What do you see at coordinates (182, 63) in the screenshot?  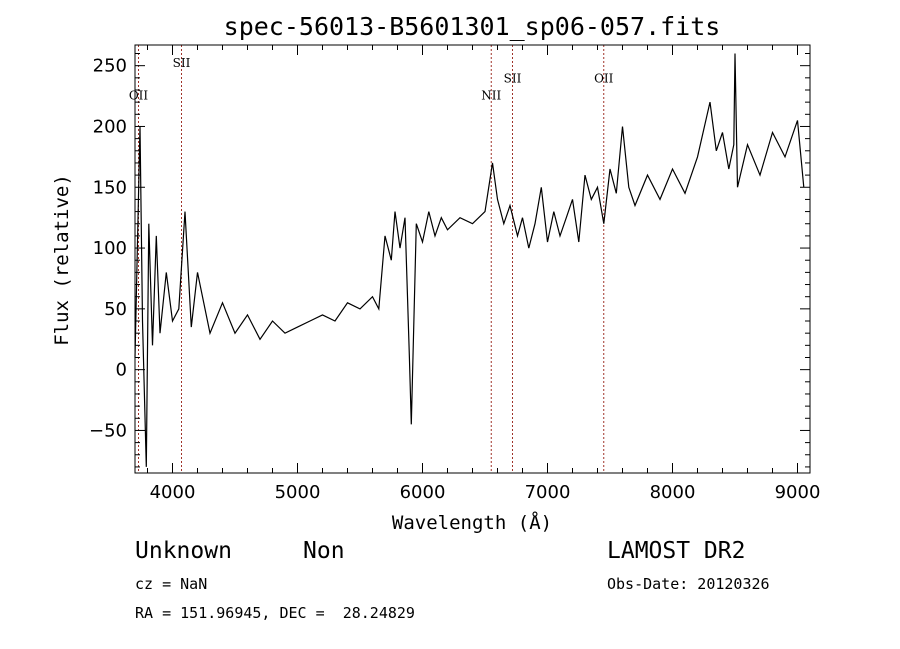 I see `line-marker-label-1: SII` at bounding box center [182, 63].